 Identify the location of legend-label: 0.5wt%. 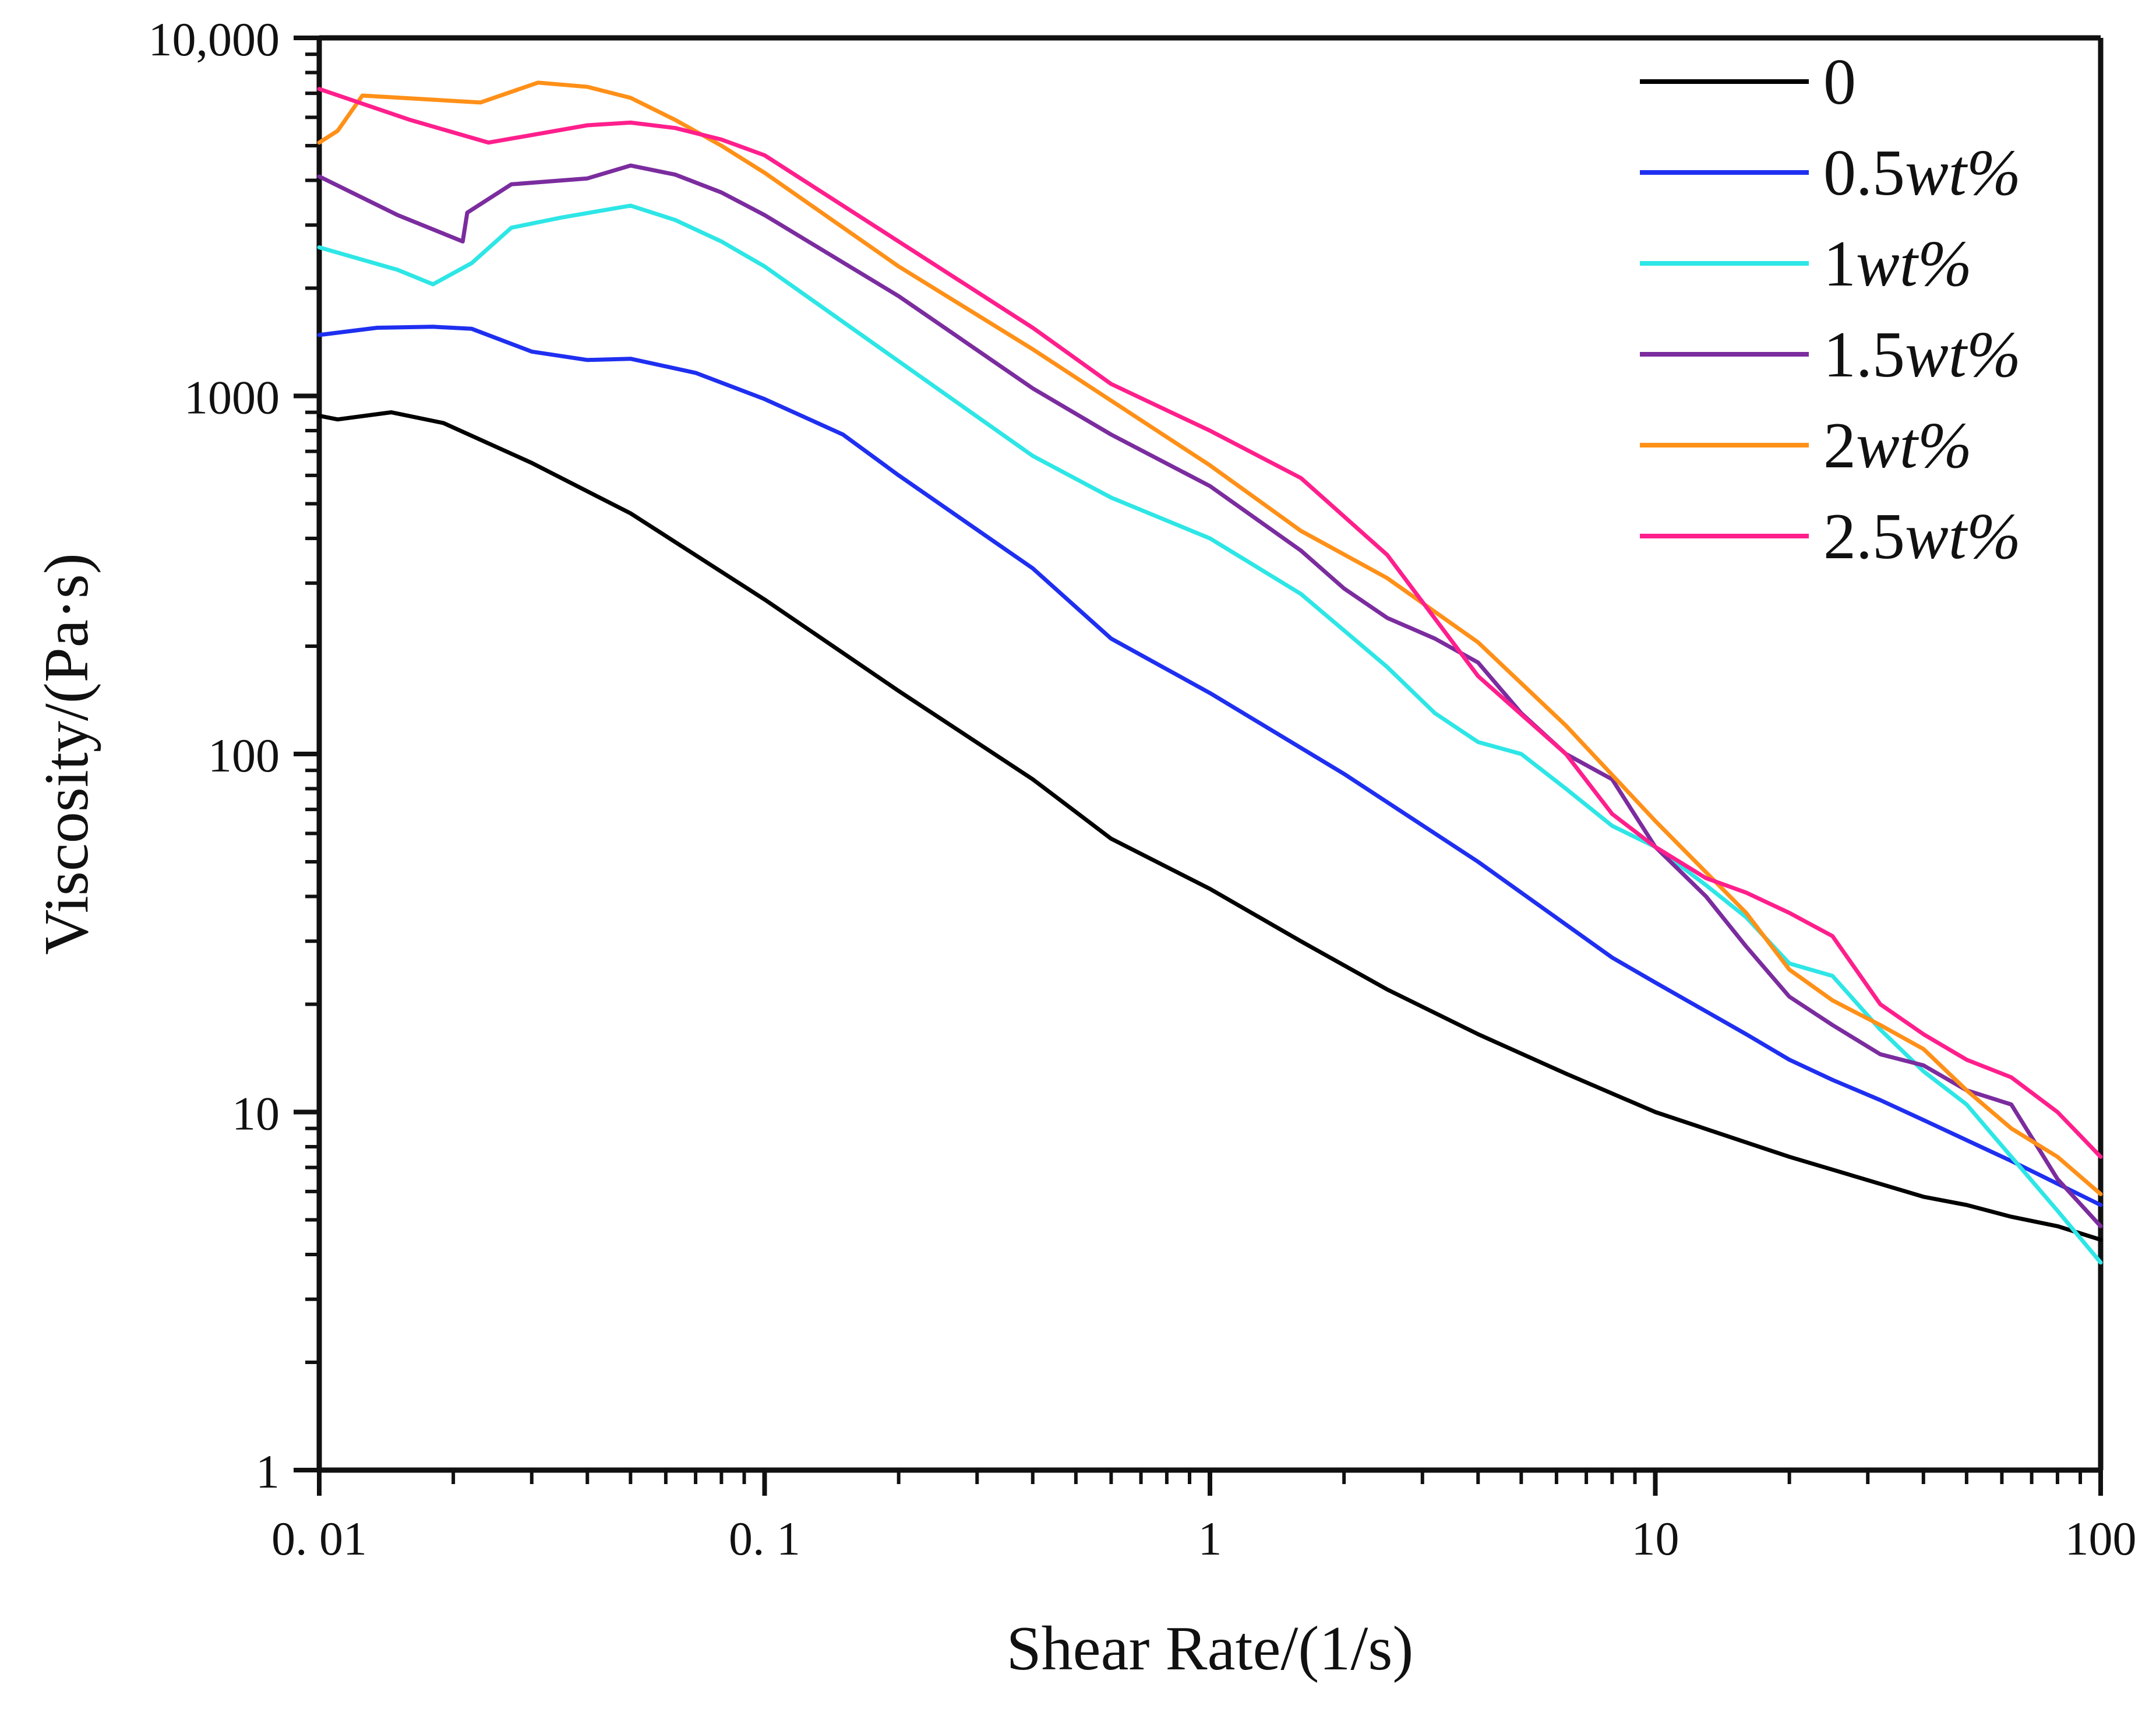
(1922, 173).